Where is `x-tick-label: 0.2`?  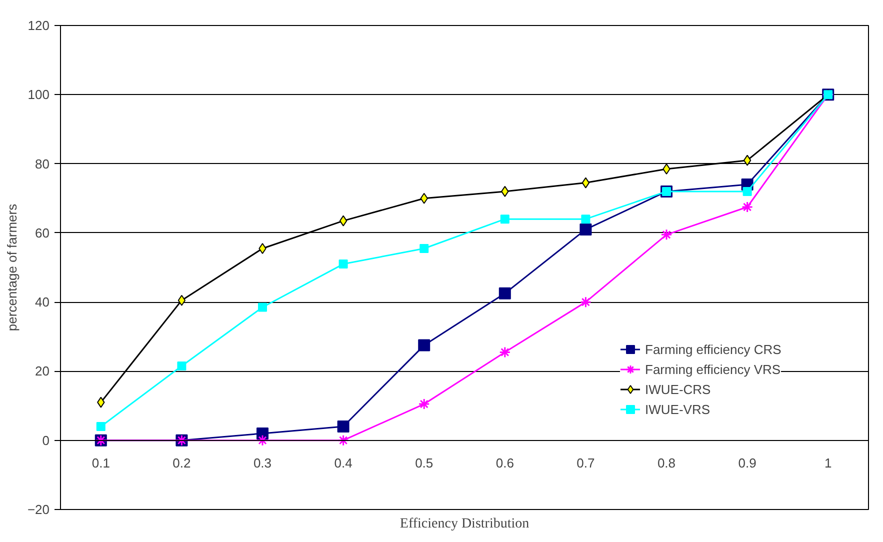 x-tick-label: 0.2 is located at coordinates (181, 462).